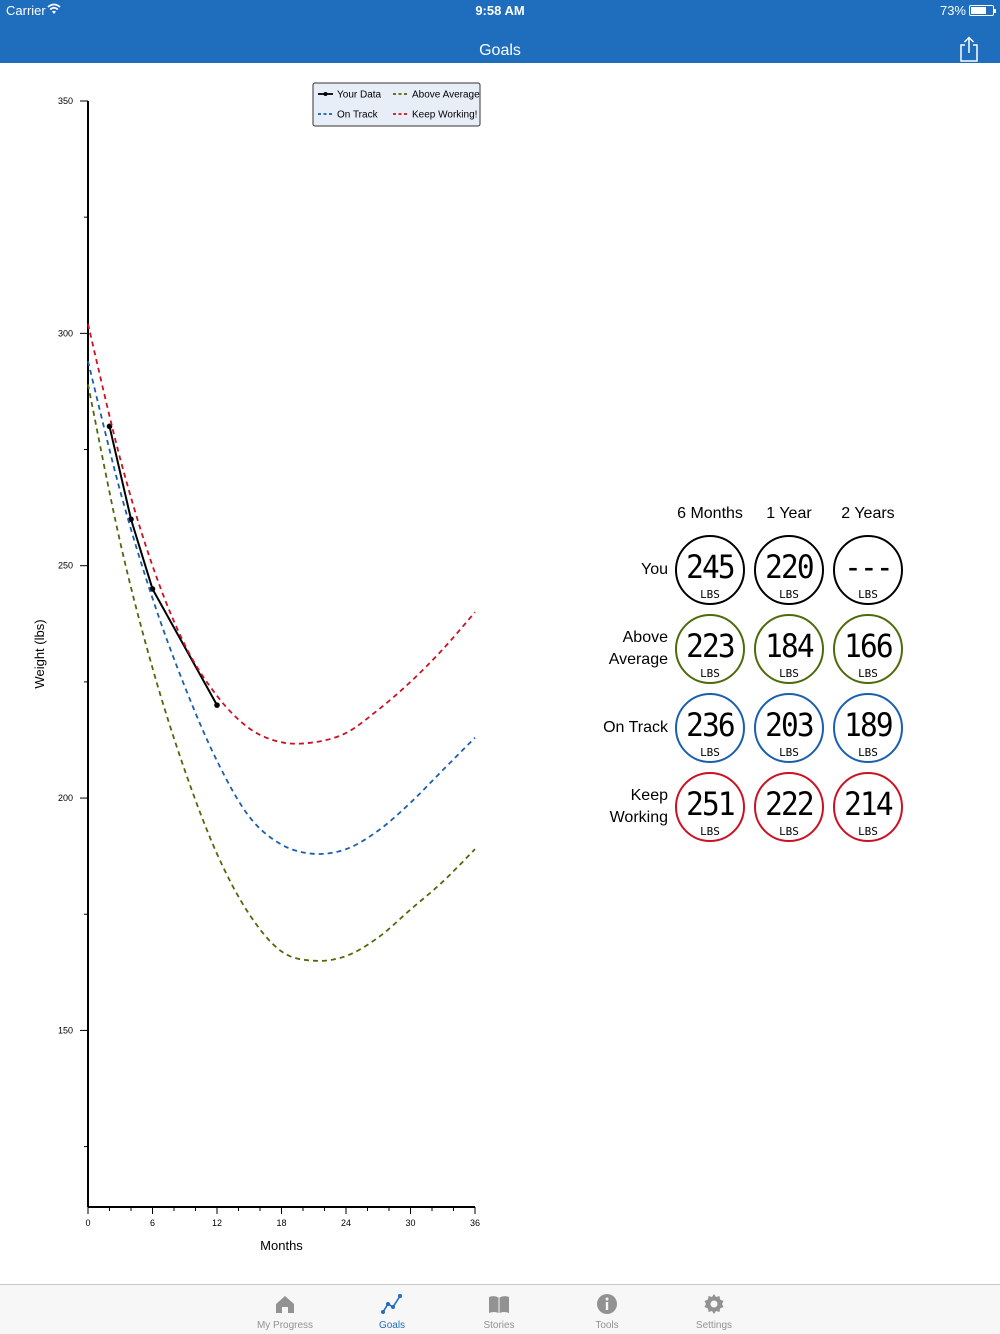 This screenshot has height=1334, width=1000. What do you see at coordinates (789, 513) in the screenshot?
I see `column-header: 1 Year` at bounding box center [789, 513].